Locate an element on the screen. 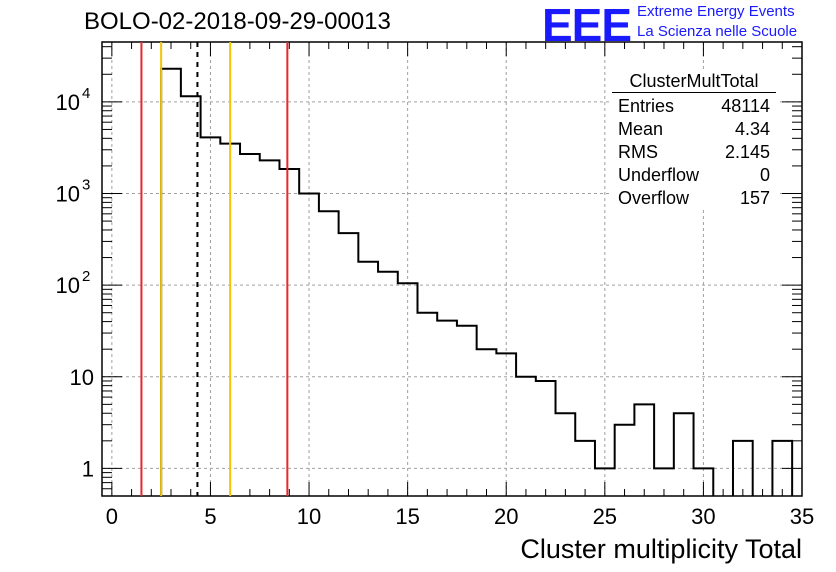 The image size is (836, 572). stats-row-underflow: Underflow 0 is located at coordinates (694, 175).